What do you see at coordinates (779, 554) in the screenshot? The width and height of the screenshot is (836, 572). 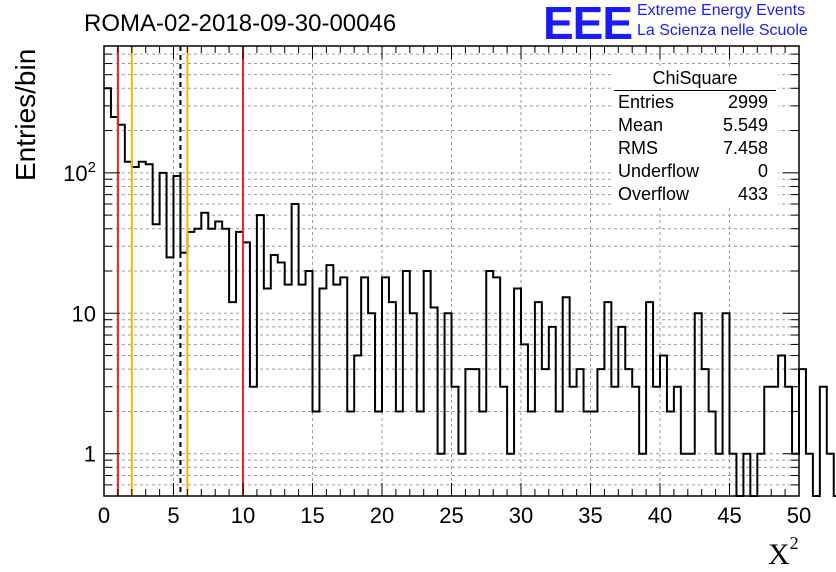 I see `x-axis-label-base: X` at bounding box center [779, 554].